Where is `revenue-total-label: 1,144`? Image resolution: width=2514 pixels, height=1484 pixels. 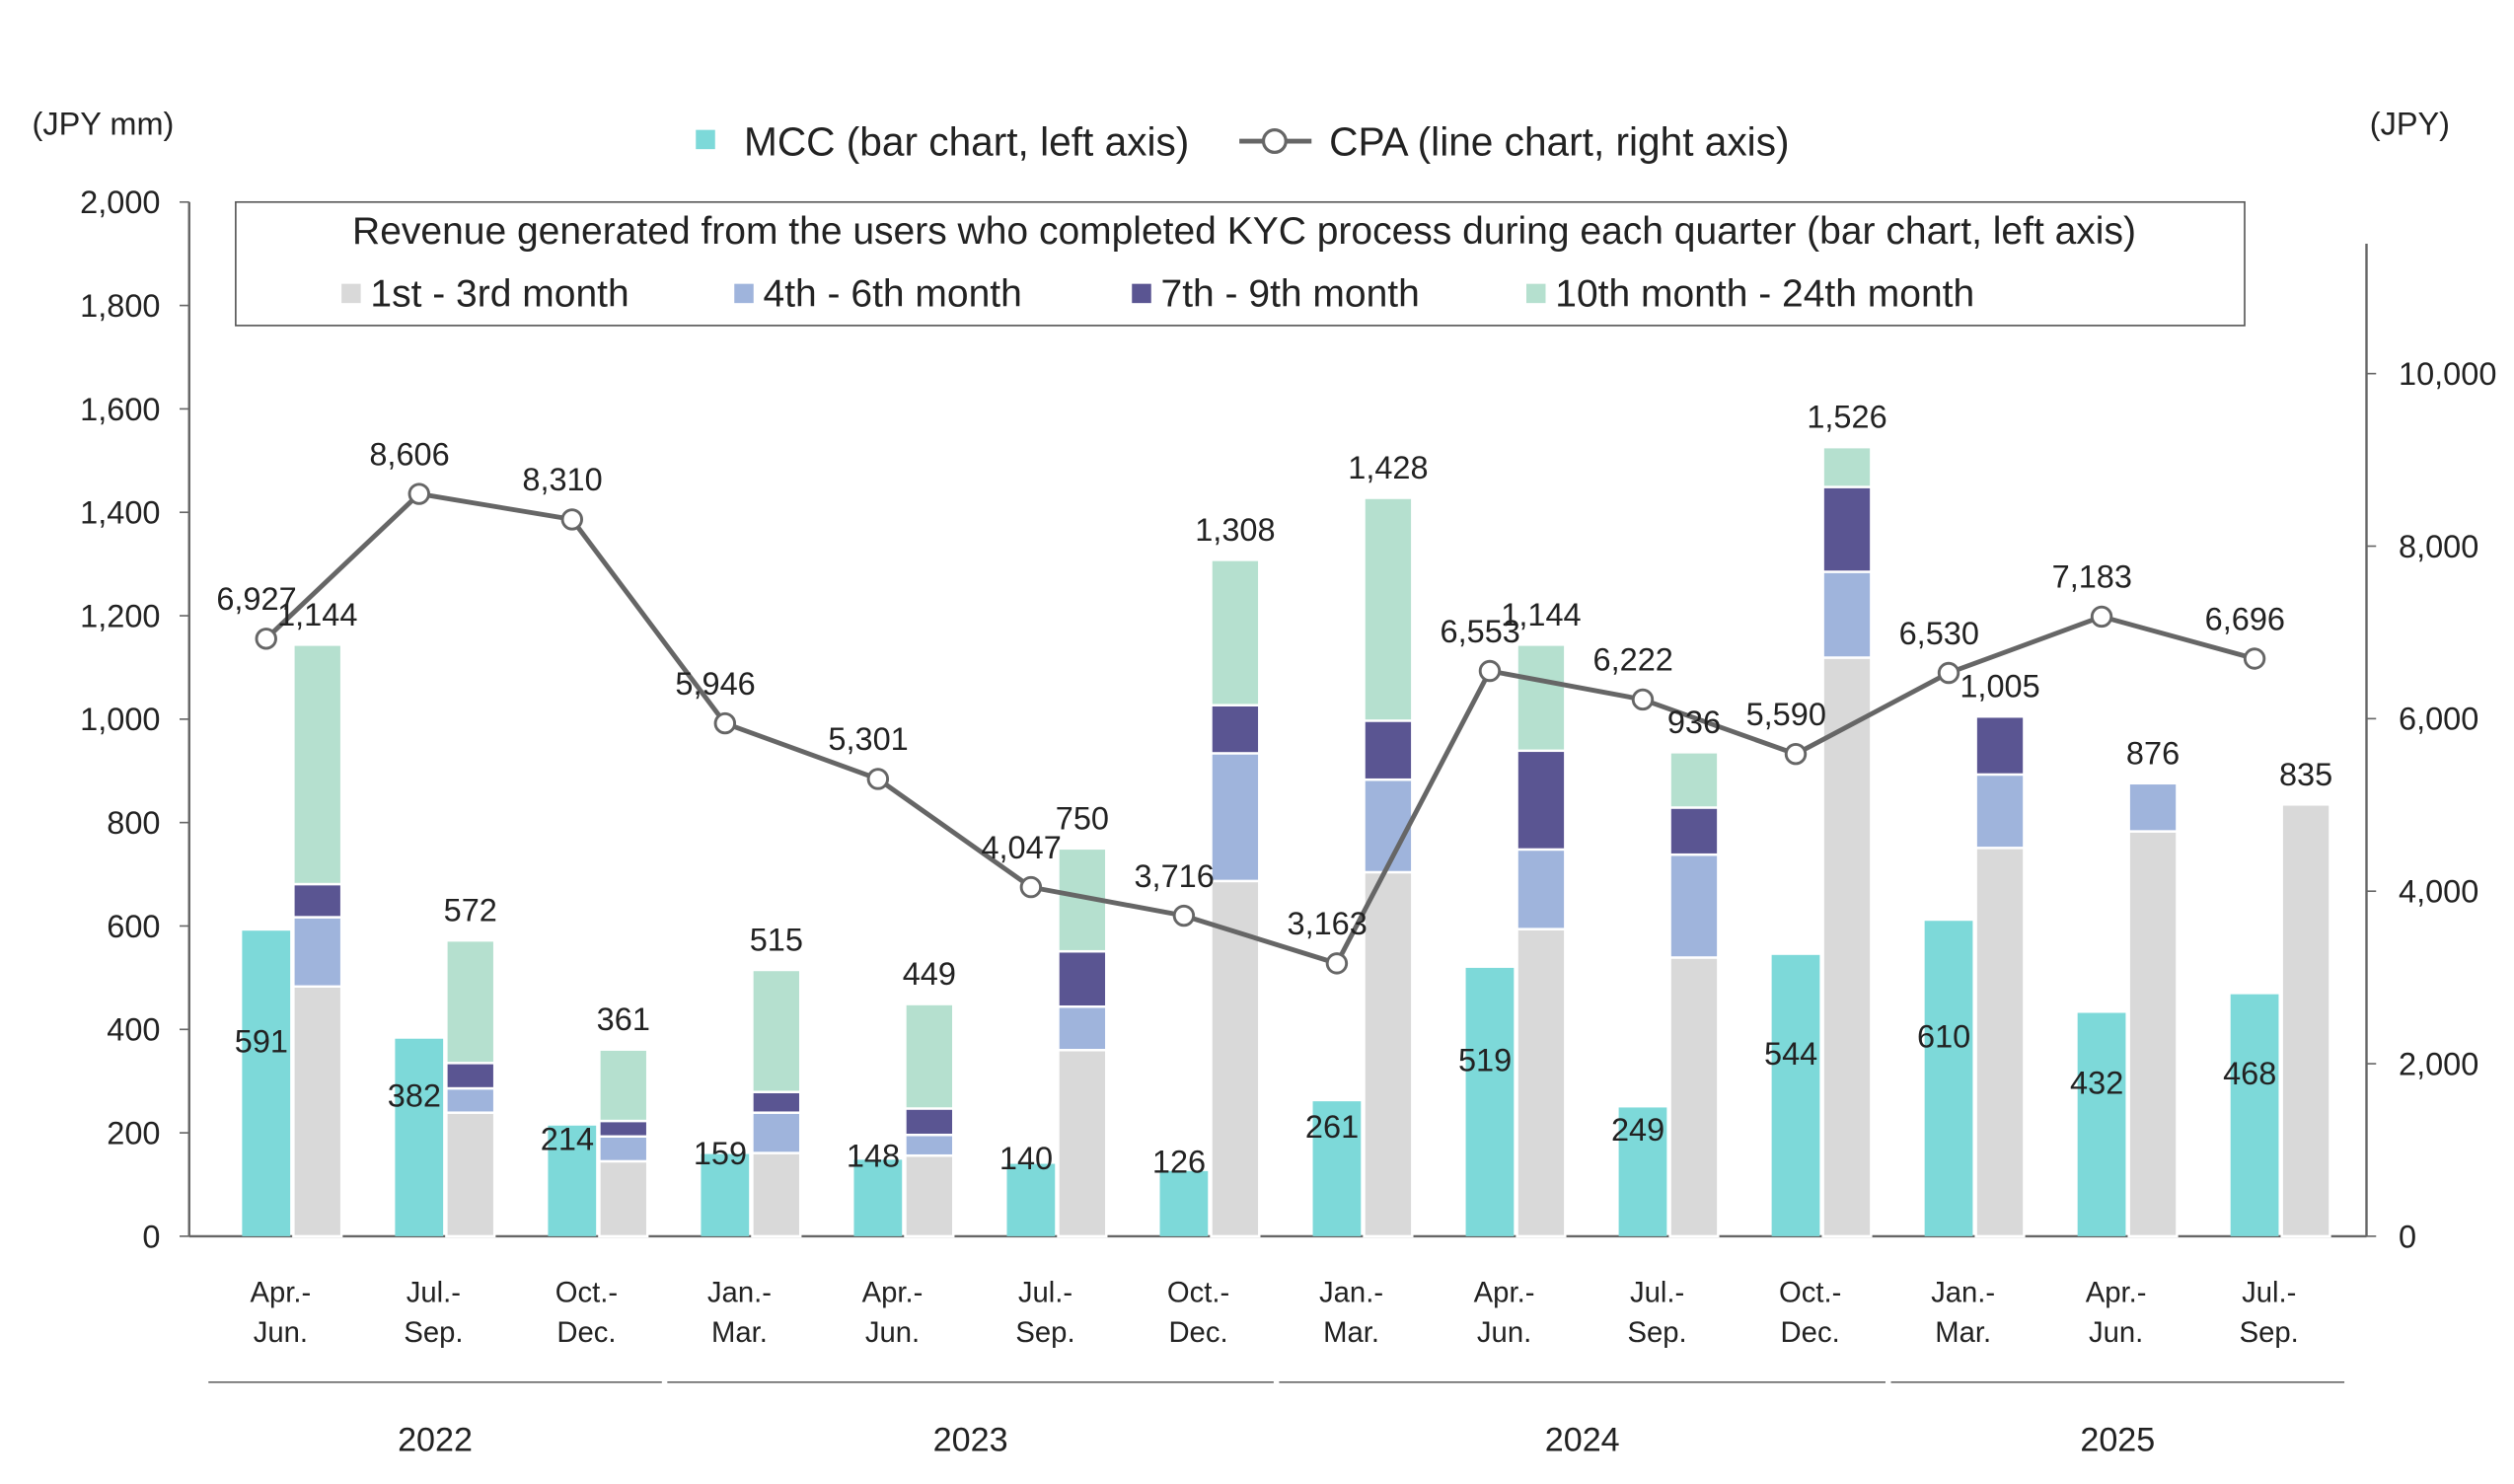
revenue-total-label: 1,144 is located at coordinates (317, 614).